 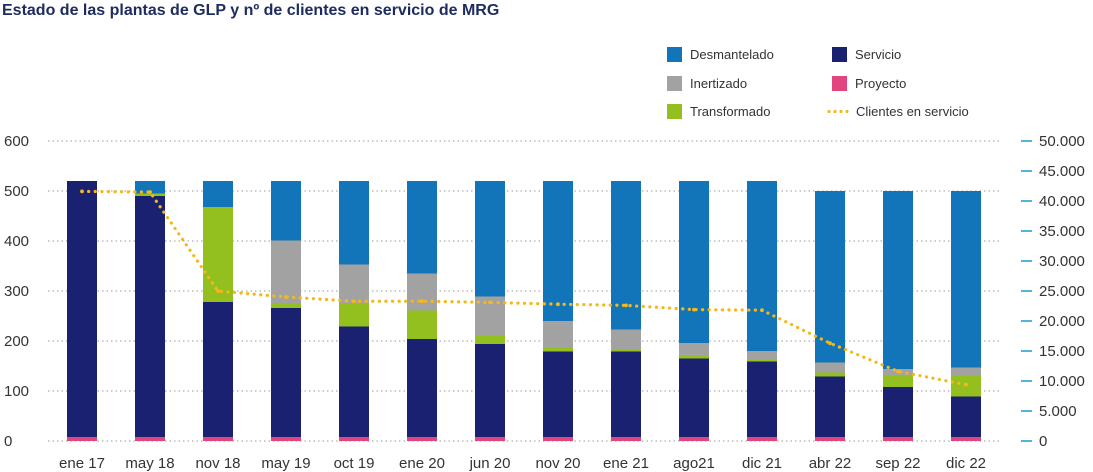 I want to click on x-tick-label: ene 20, so click(x=422, y=463).